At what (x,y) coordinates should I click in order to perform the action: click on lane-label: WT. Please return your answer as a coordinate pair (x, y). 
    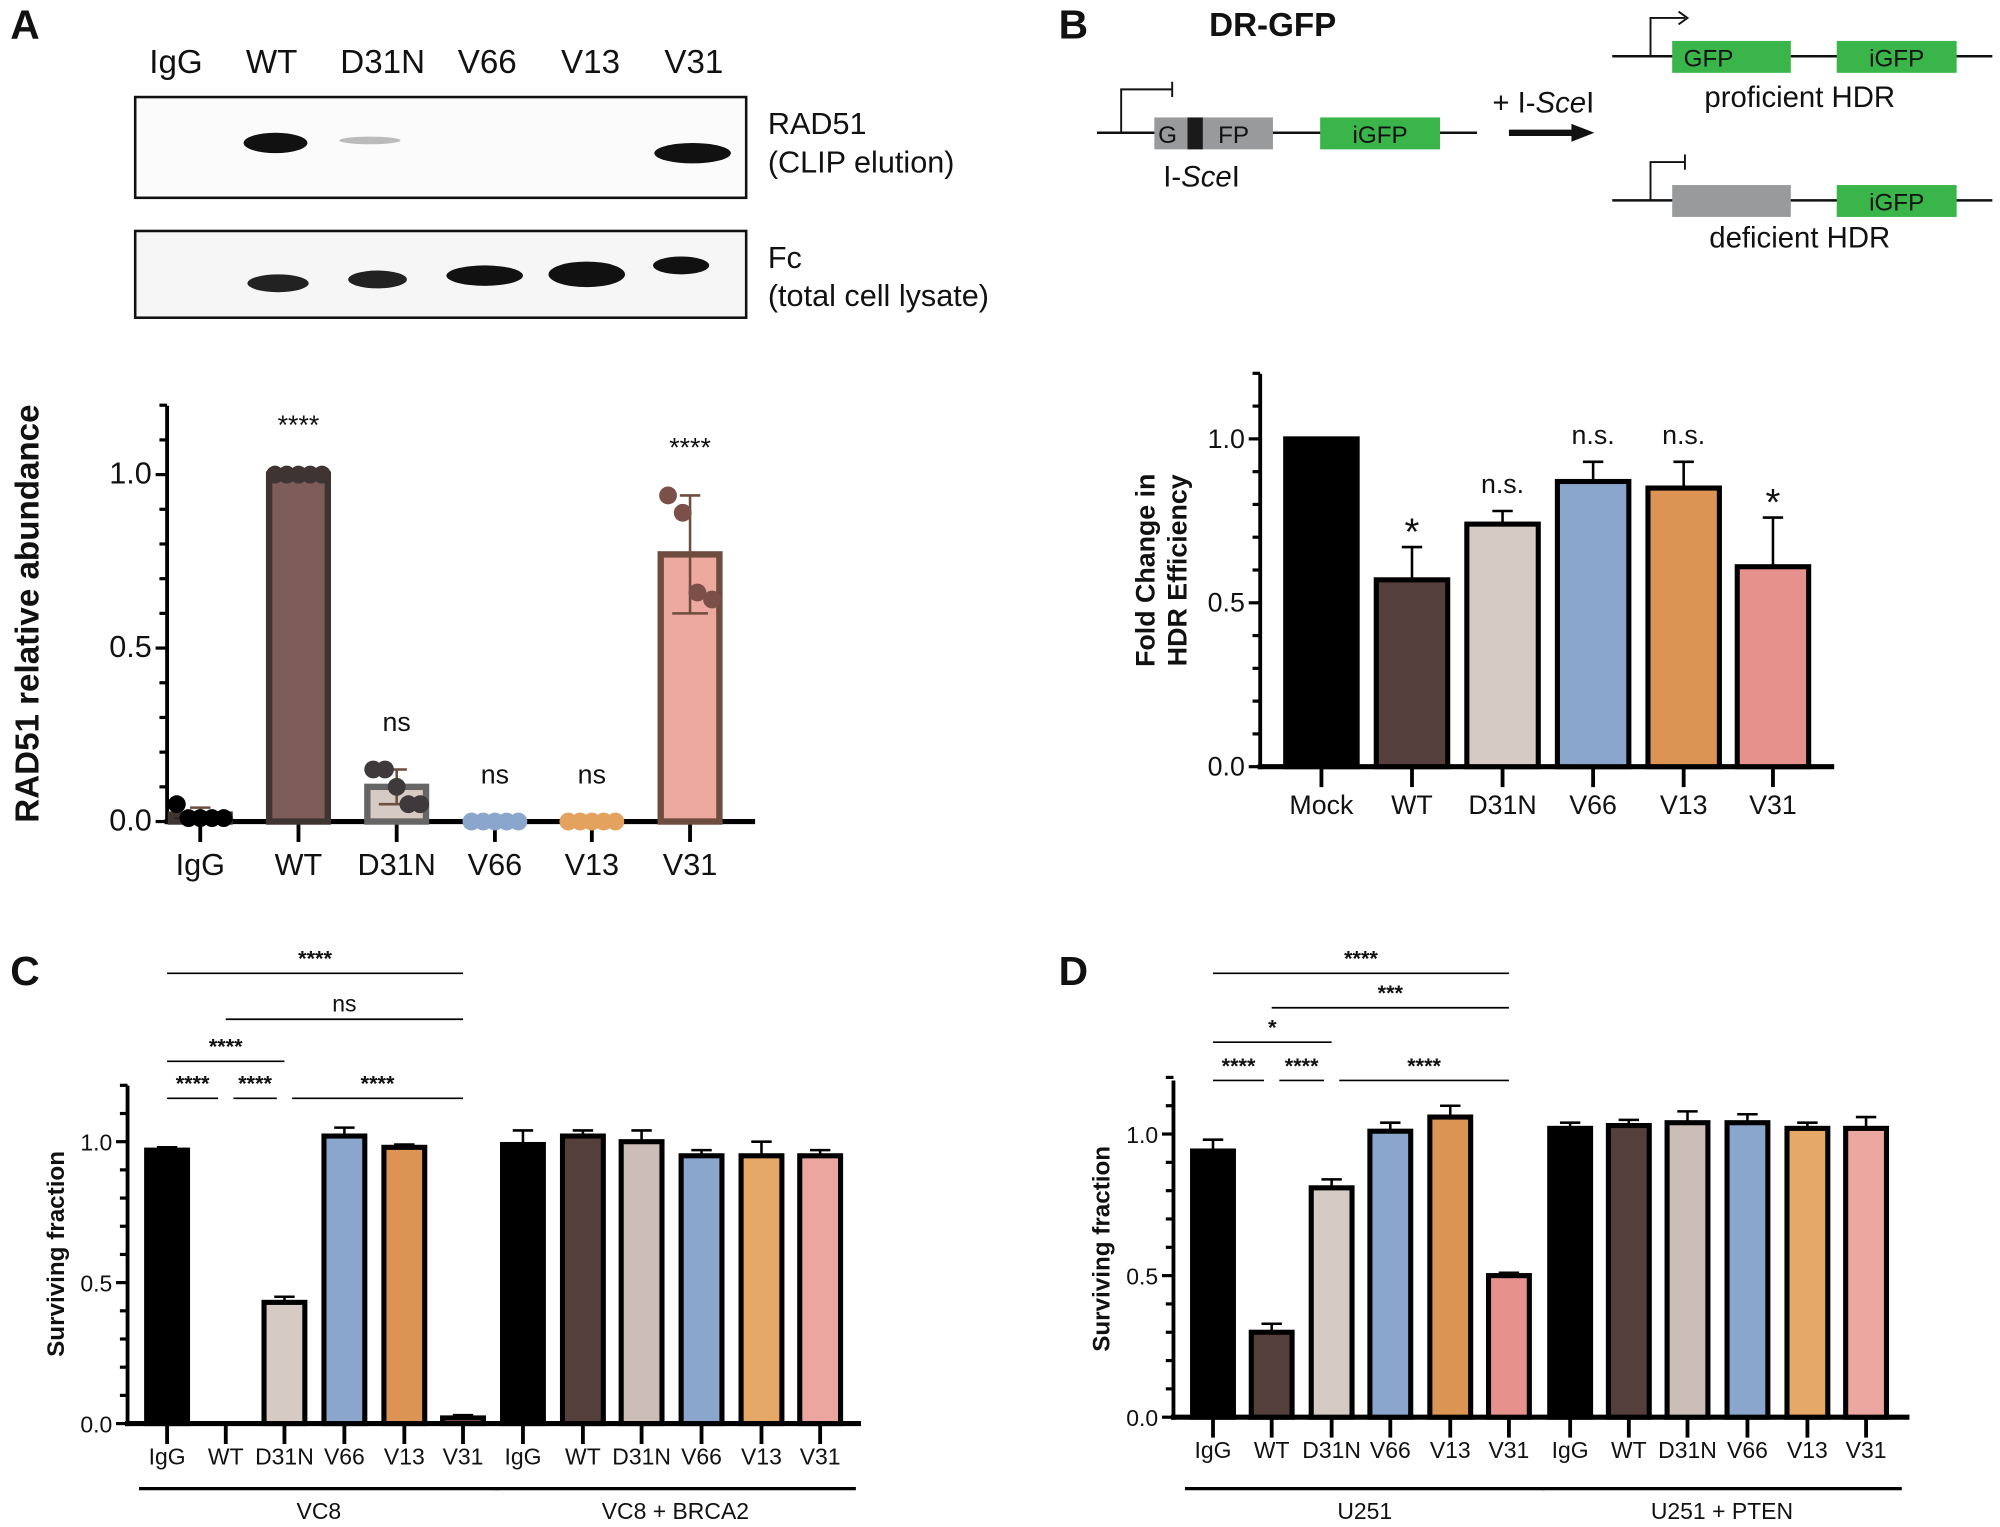
    Looking at the image, I should click on (272, 62).